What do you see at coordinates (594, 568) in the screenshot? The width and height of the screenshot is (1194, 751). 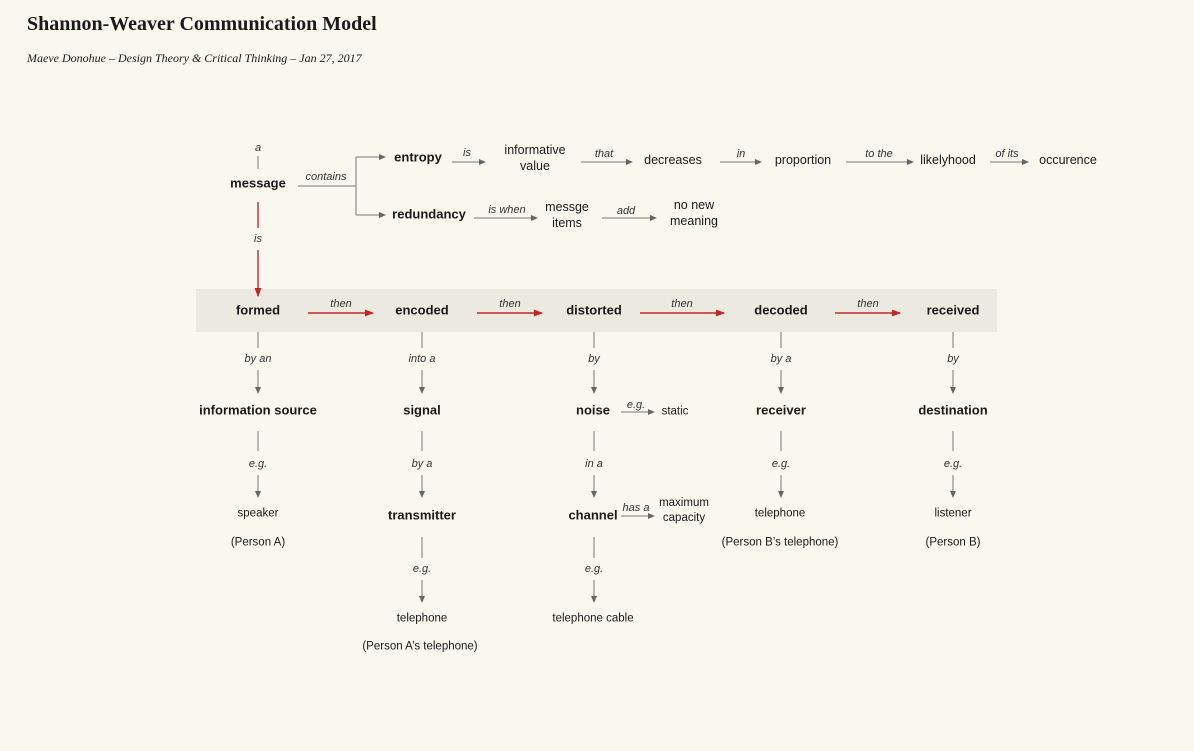 I see `distorted-rel-eg: e.g.` at bounding box center [594, 568].